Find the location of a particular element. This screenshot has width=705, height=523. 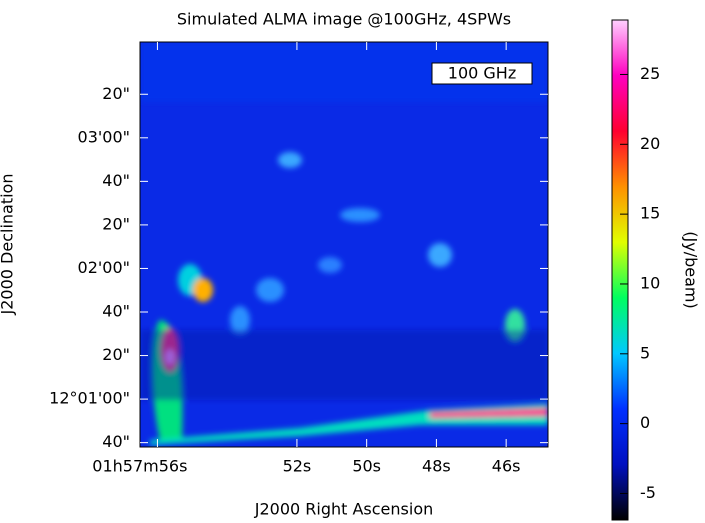

annotation-box is located at coordinates (482, 73).